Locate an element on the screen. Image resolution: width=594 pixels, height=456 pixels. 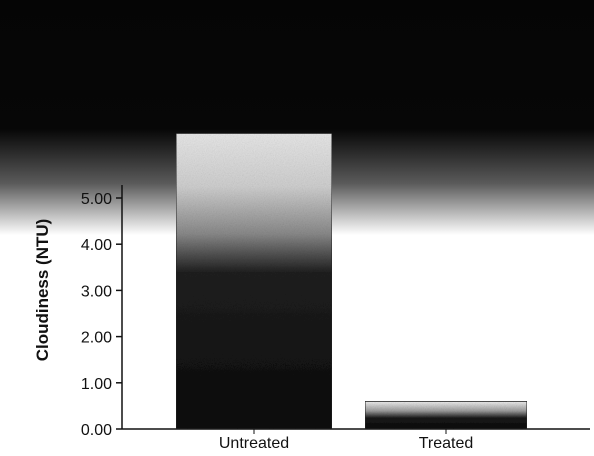
y-tick-label: 4.00 is located at coordinates (96, 245).